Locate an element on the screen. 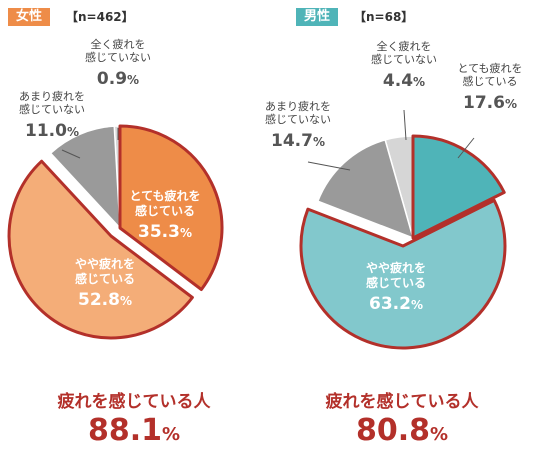  female-group-tag: 女性 is located at coordinates (29, 17).